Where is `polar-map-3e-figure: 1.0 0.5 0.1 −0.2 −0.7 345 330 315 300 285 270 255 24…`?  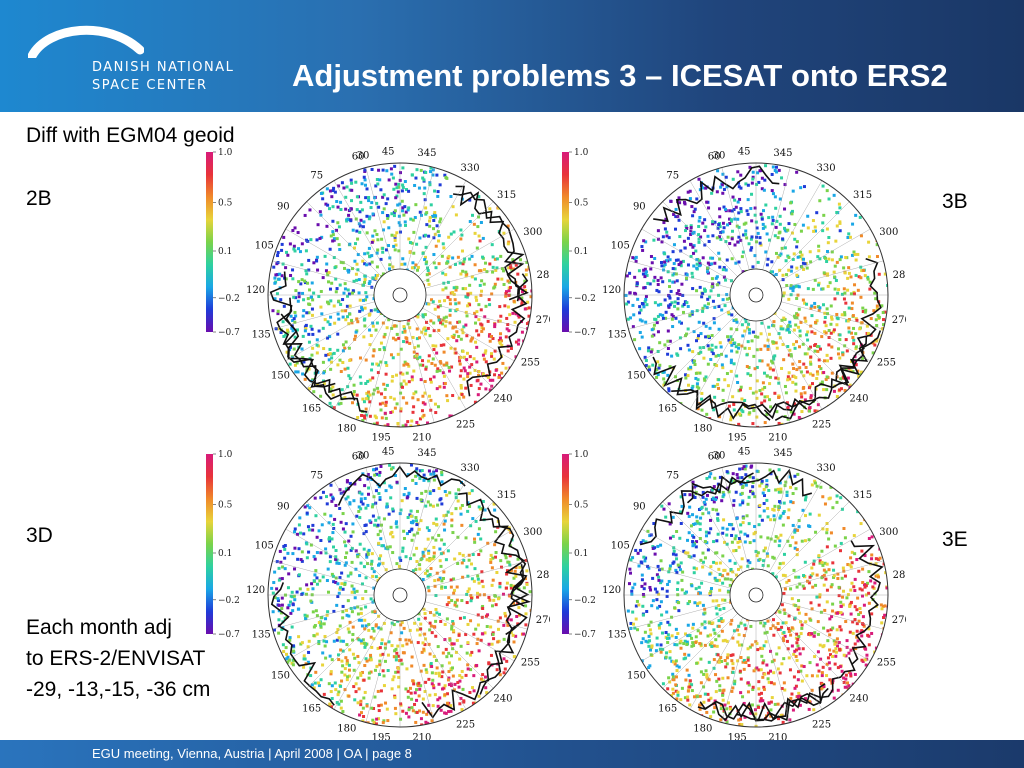
polar-map-3e-figure: 1.0 0.5 0.1 −0.2 −0.7 345 330 315 300 285 270 255 24… is located at coordinates (734, 593).